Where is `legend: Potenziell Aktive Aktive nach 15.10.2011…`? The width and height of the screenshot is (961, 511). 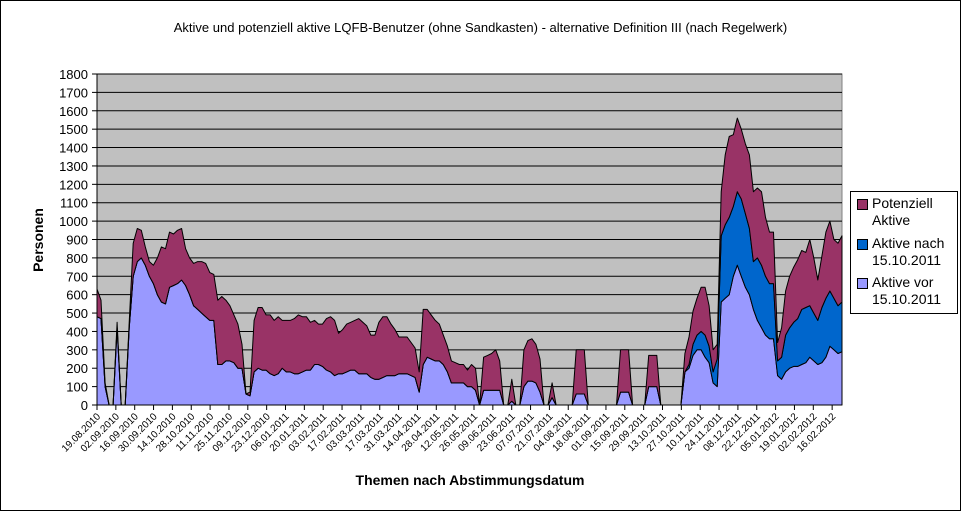 legend: Potenziell Aktive Aktive nach 15.10.2011… is located at coordinates (904, 252).